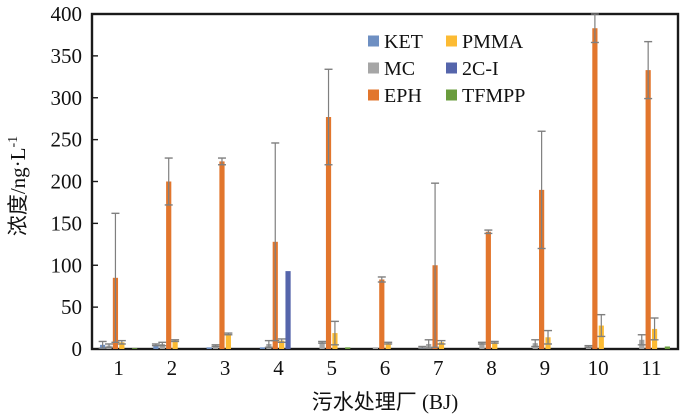 The width and height of the screenshot is (700, 420). Describe the element at coordinates (491, 368) in the screenshot. I see `x-tick-label-8: 8` at that location.